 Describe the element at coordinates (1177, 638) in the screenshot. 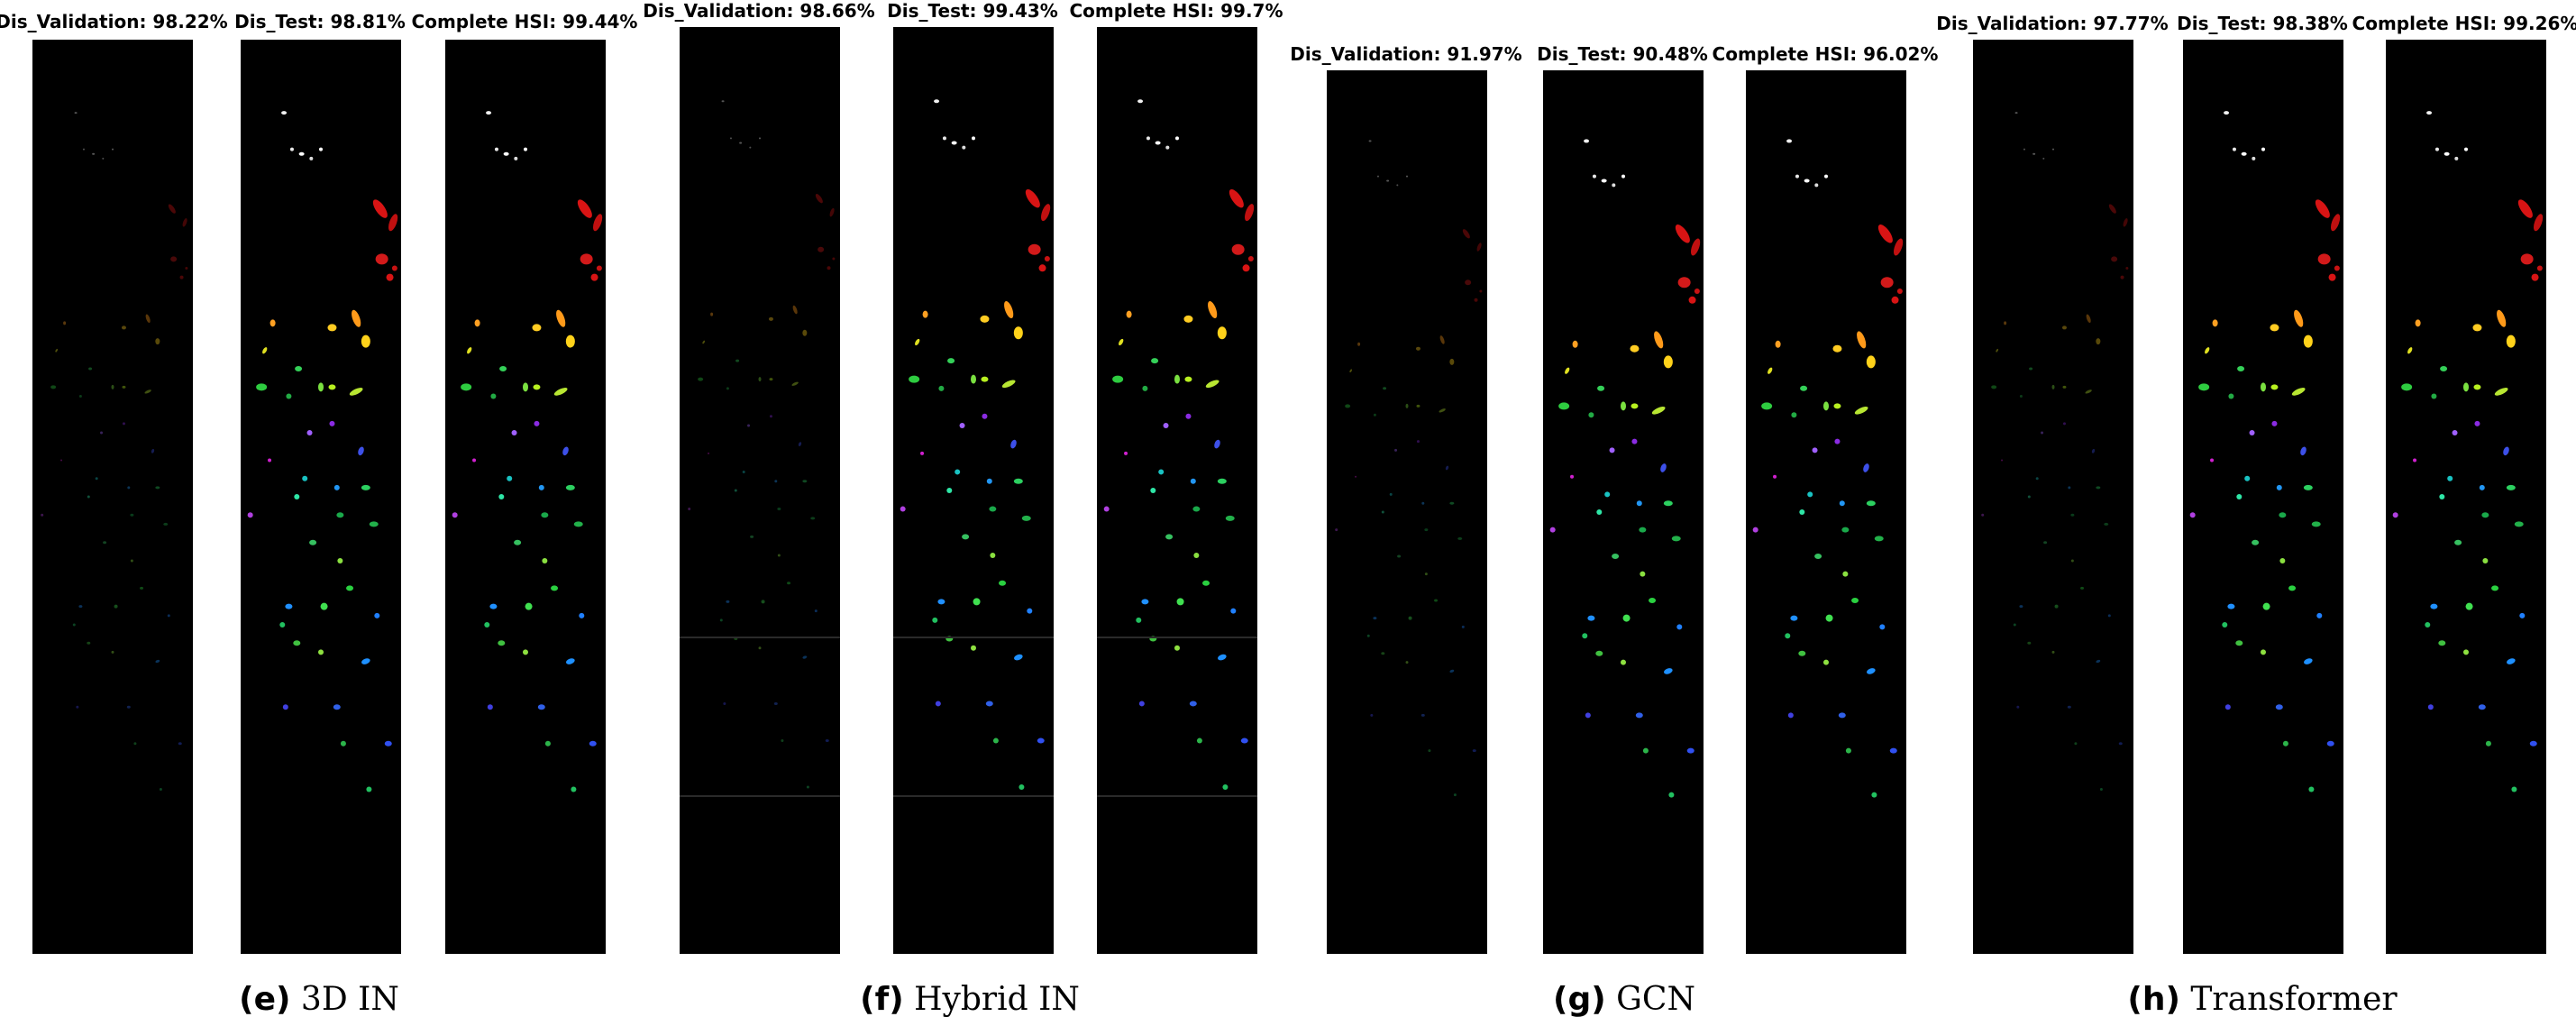

I see `divider` at that location.